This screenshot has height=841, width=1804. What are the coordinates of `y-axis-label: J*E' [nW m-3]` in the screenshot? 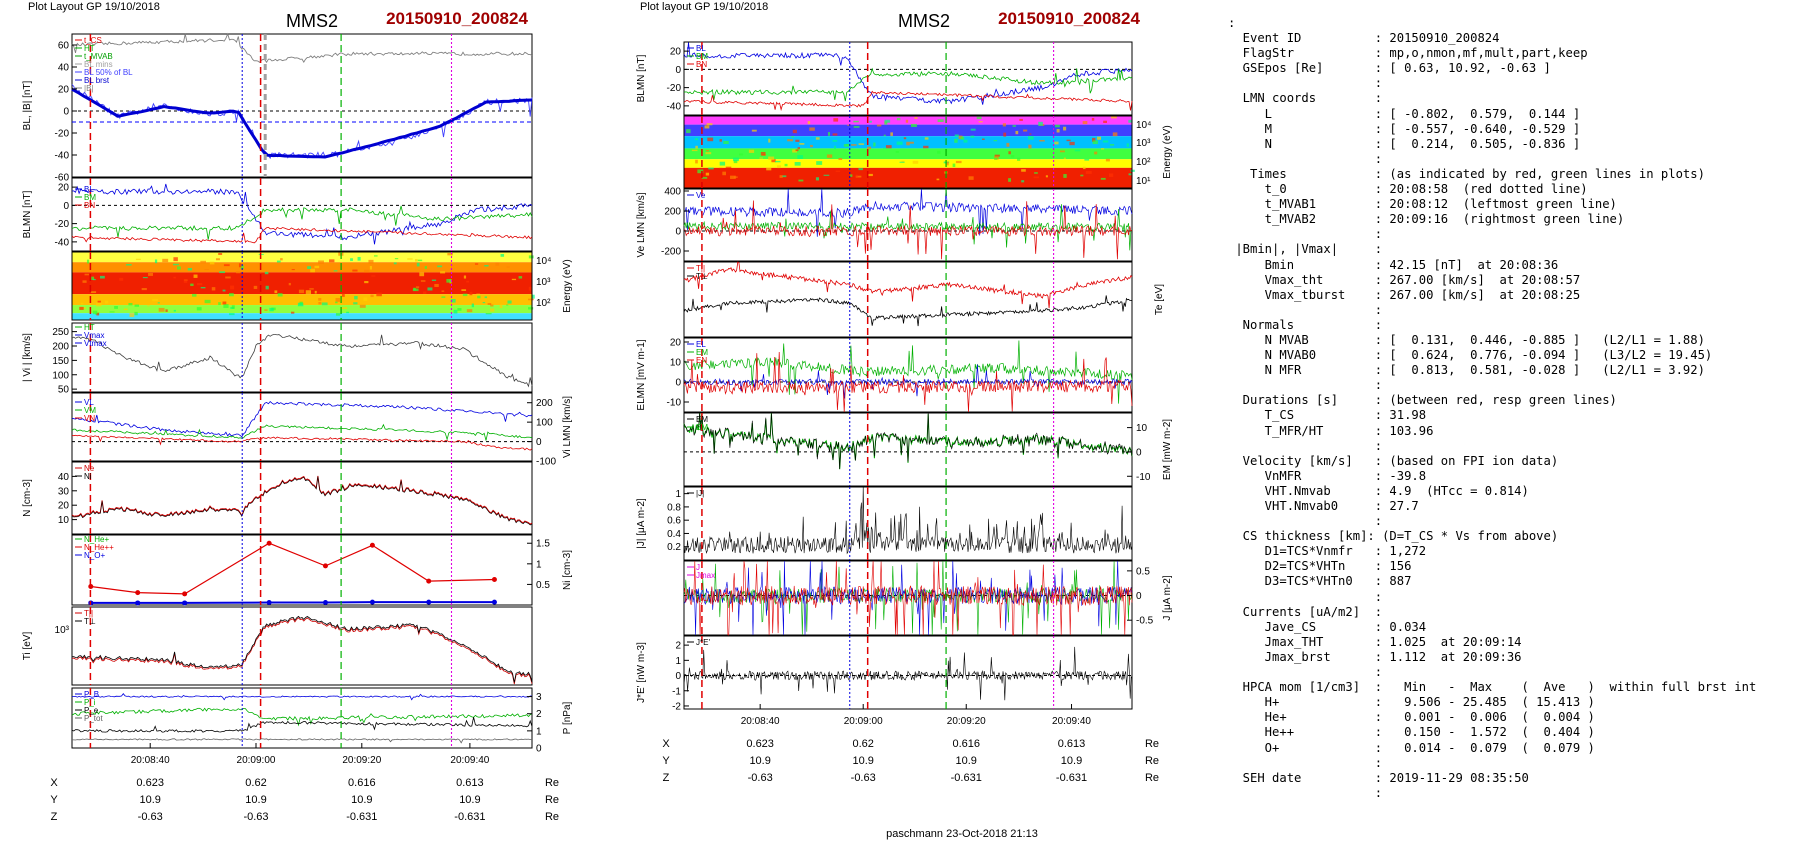 It's located at (641, 672).